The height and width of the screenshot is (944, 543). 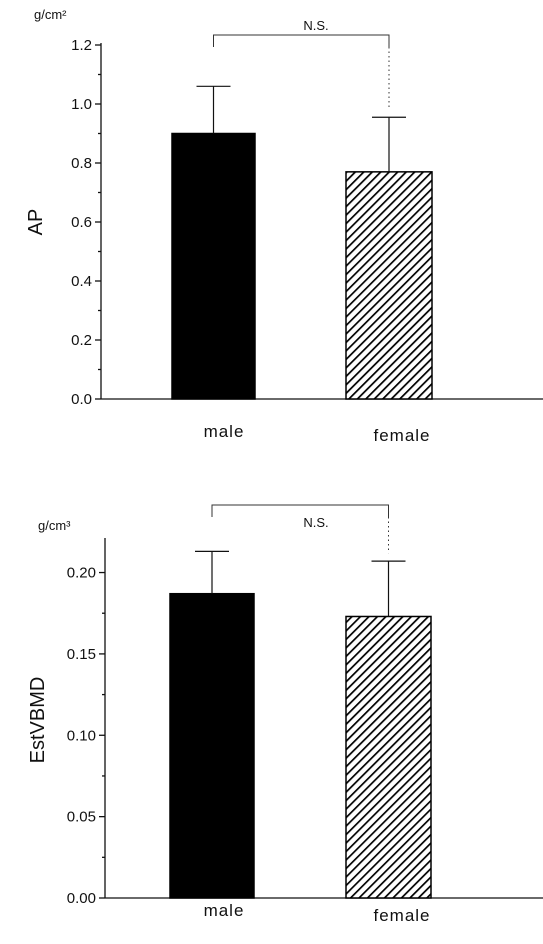 I want to click on y-tick-label: 0.10, so click(x=81, y=735).